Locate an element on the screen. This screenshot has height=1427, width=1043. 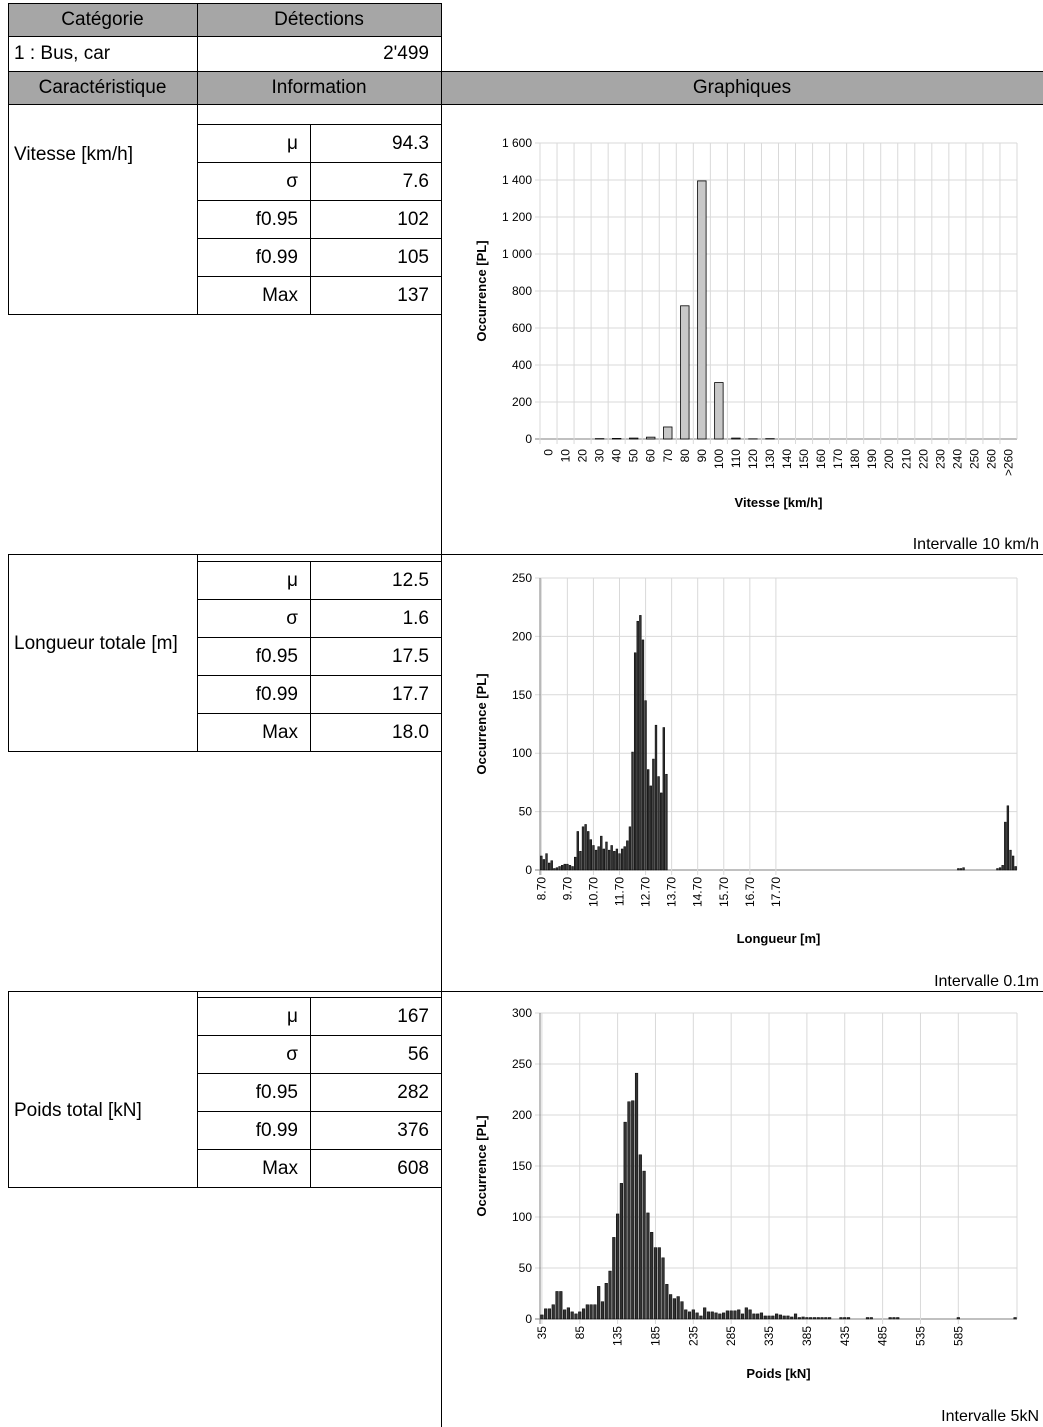
x-tick-label: 11.70 is located at coordinates (620, 891).